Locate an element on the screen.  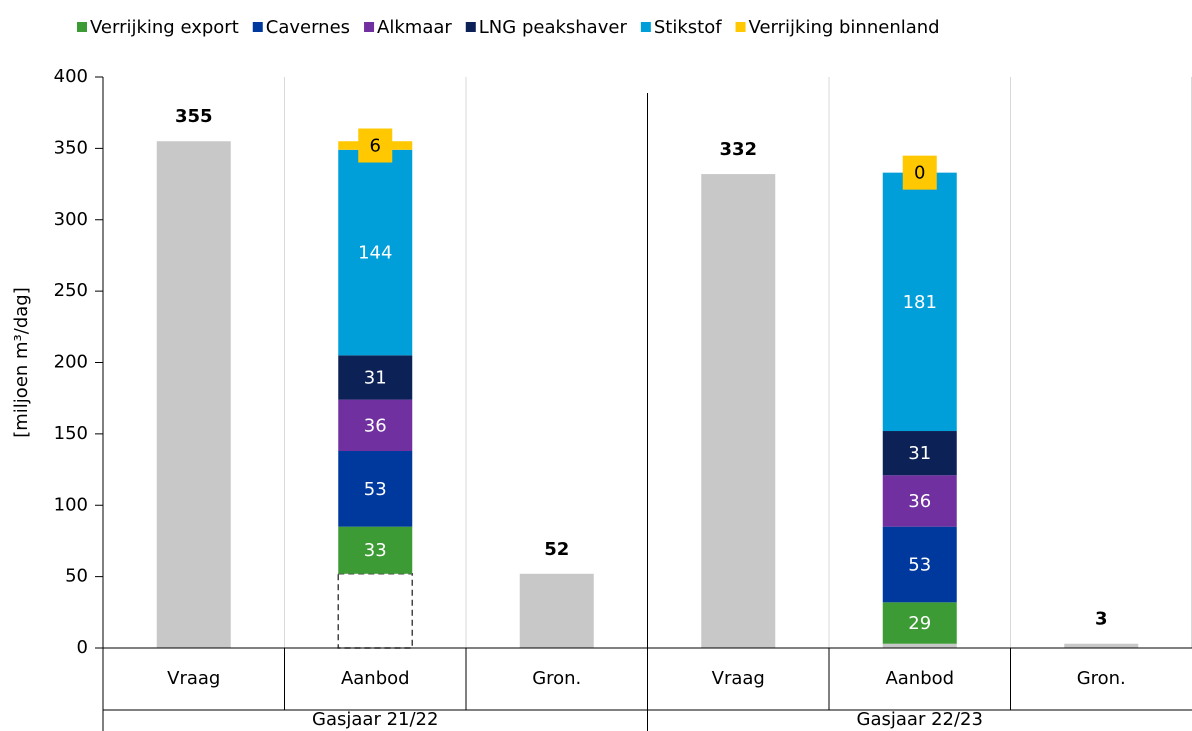
legend-label: Cavernes is located at coordinates (308, 27).